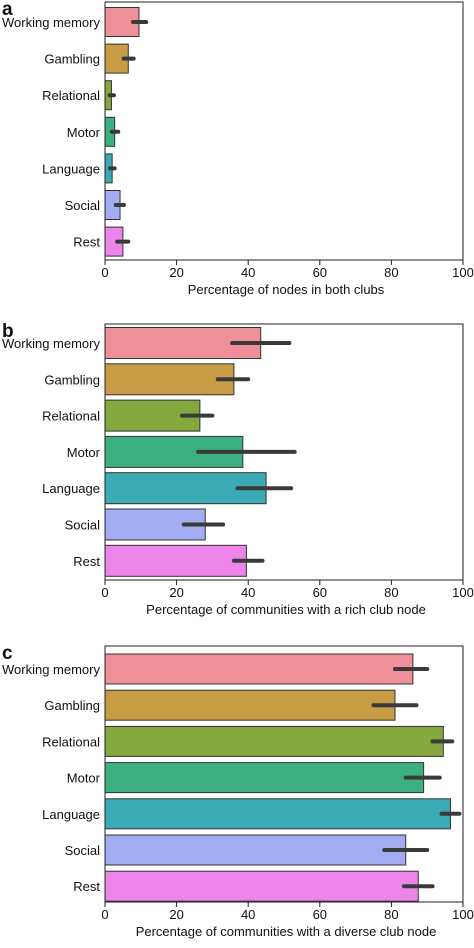 Image resolution: width=474 pixels, height=948 pixels. What do you see at coordinates (286, 289) in the screenshot?
I see `x-axis-label: Percentage of nodes in both clubs` at bounding box center [286, 289].